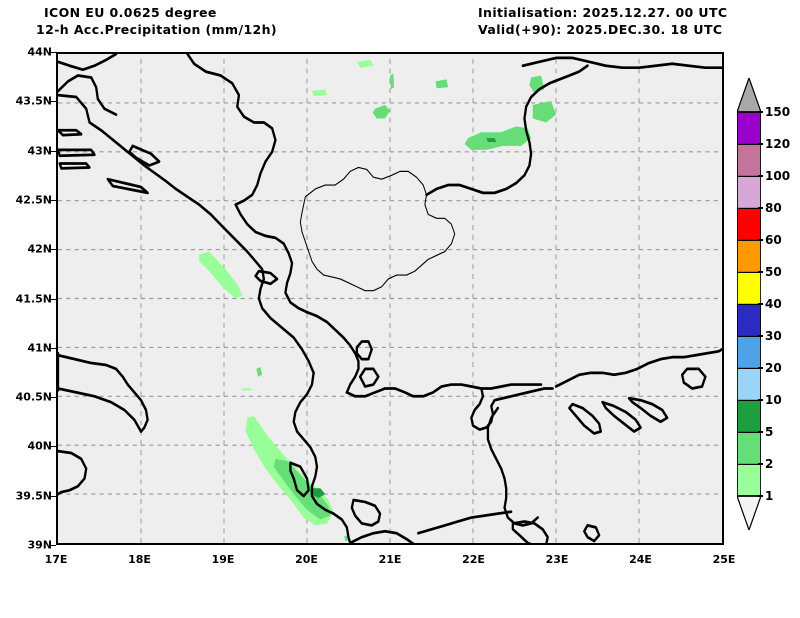  What do you see at coordinates (473, 559) in the screenshot?
I see `x-axis-tick-label: 22E` at bounding box center [473, 559].